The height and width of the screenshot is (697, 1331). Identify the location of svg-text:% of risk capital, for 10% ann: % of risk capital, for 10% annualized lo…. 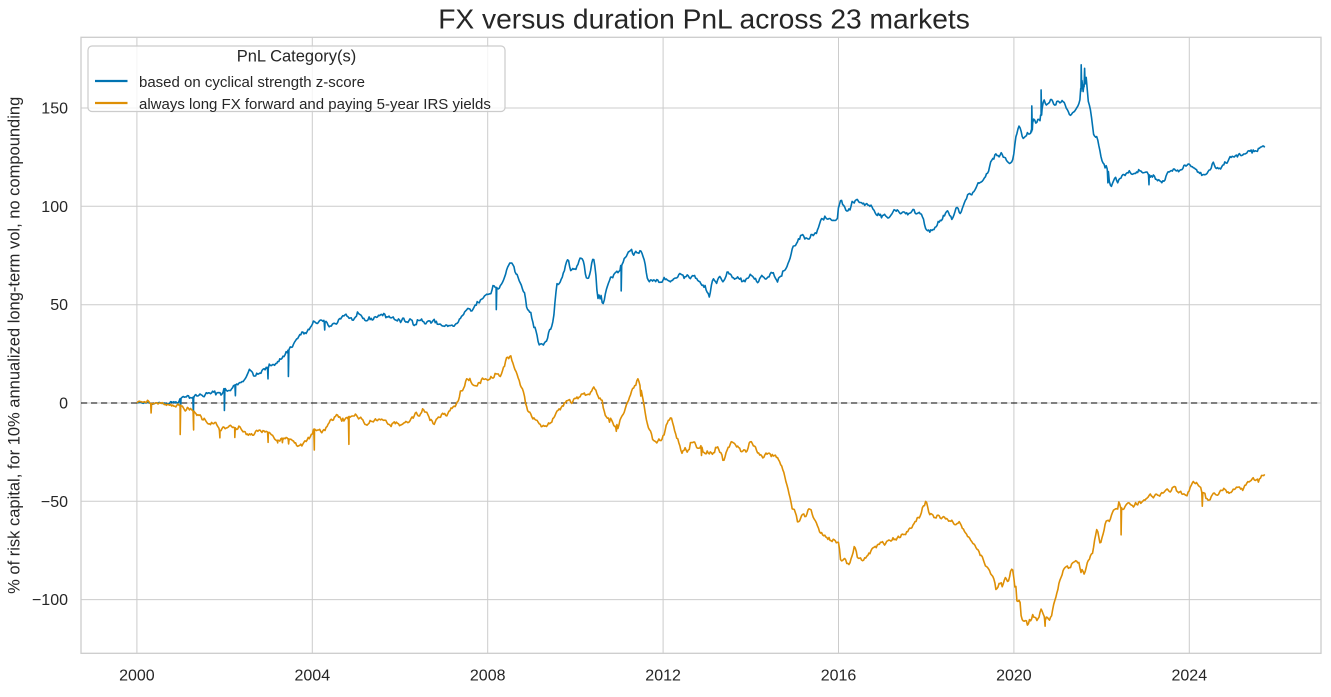
(15, 345).